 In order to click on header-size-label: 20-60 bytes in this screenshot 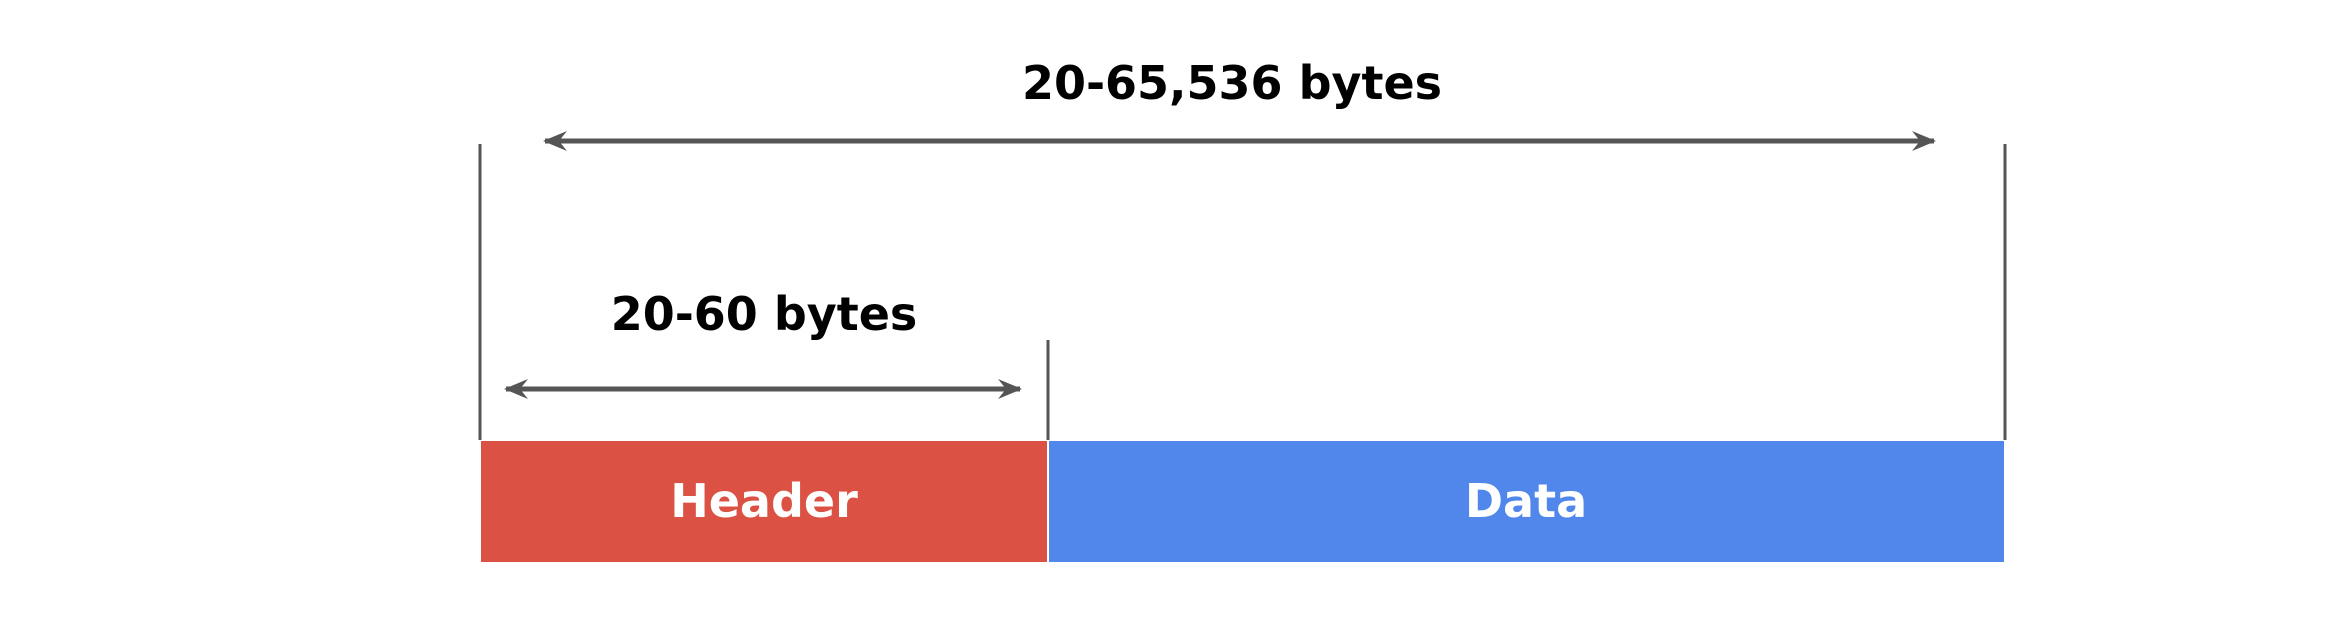, I will do `click(764, 314)`.